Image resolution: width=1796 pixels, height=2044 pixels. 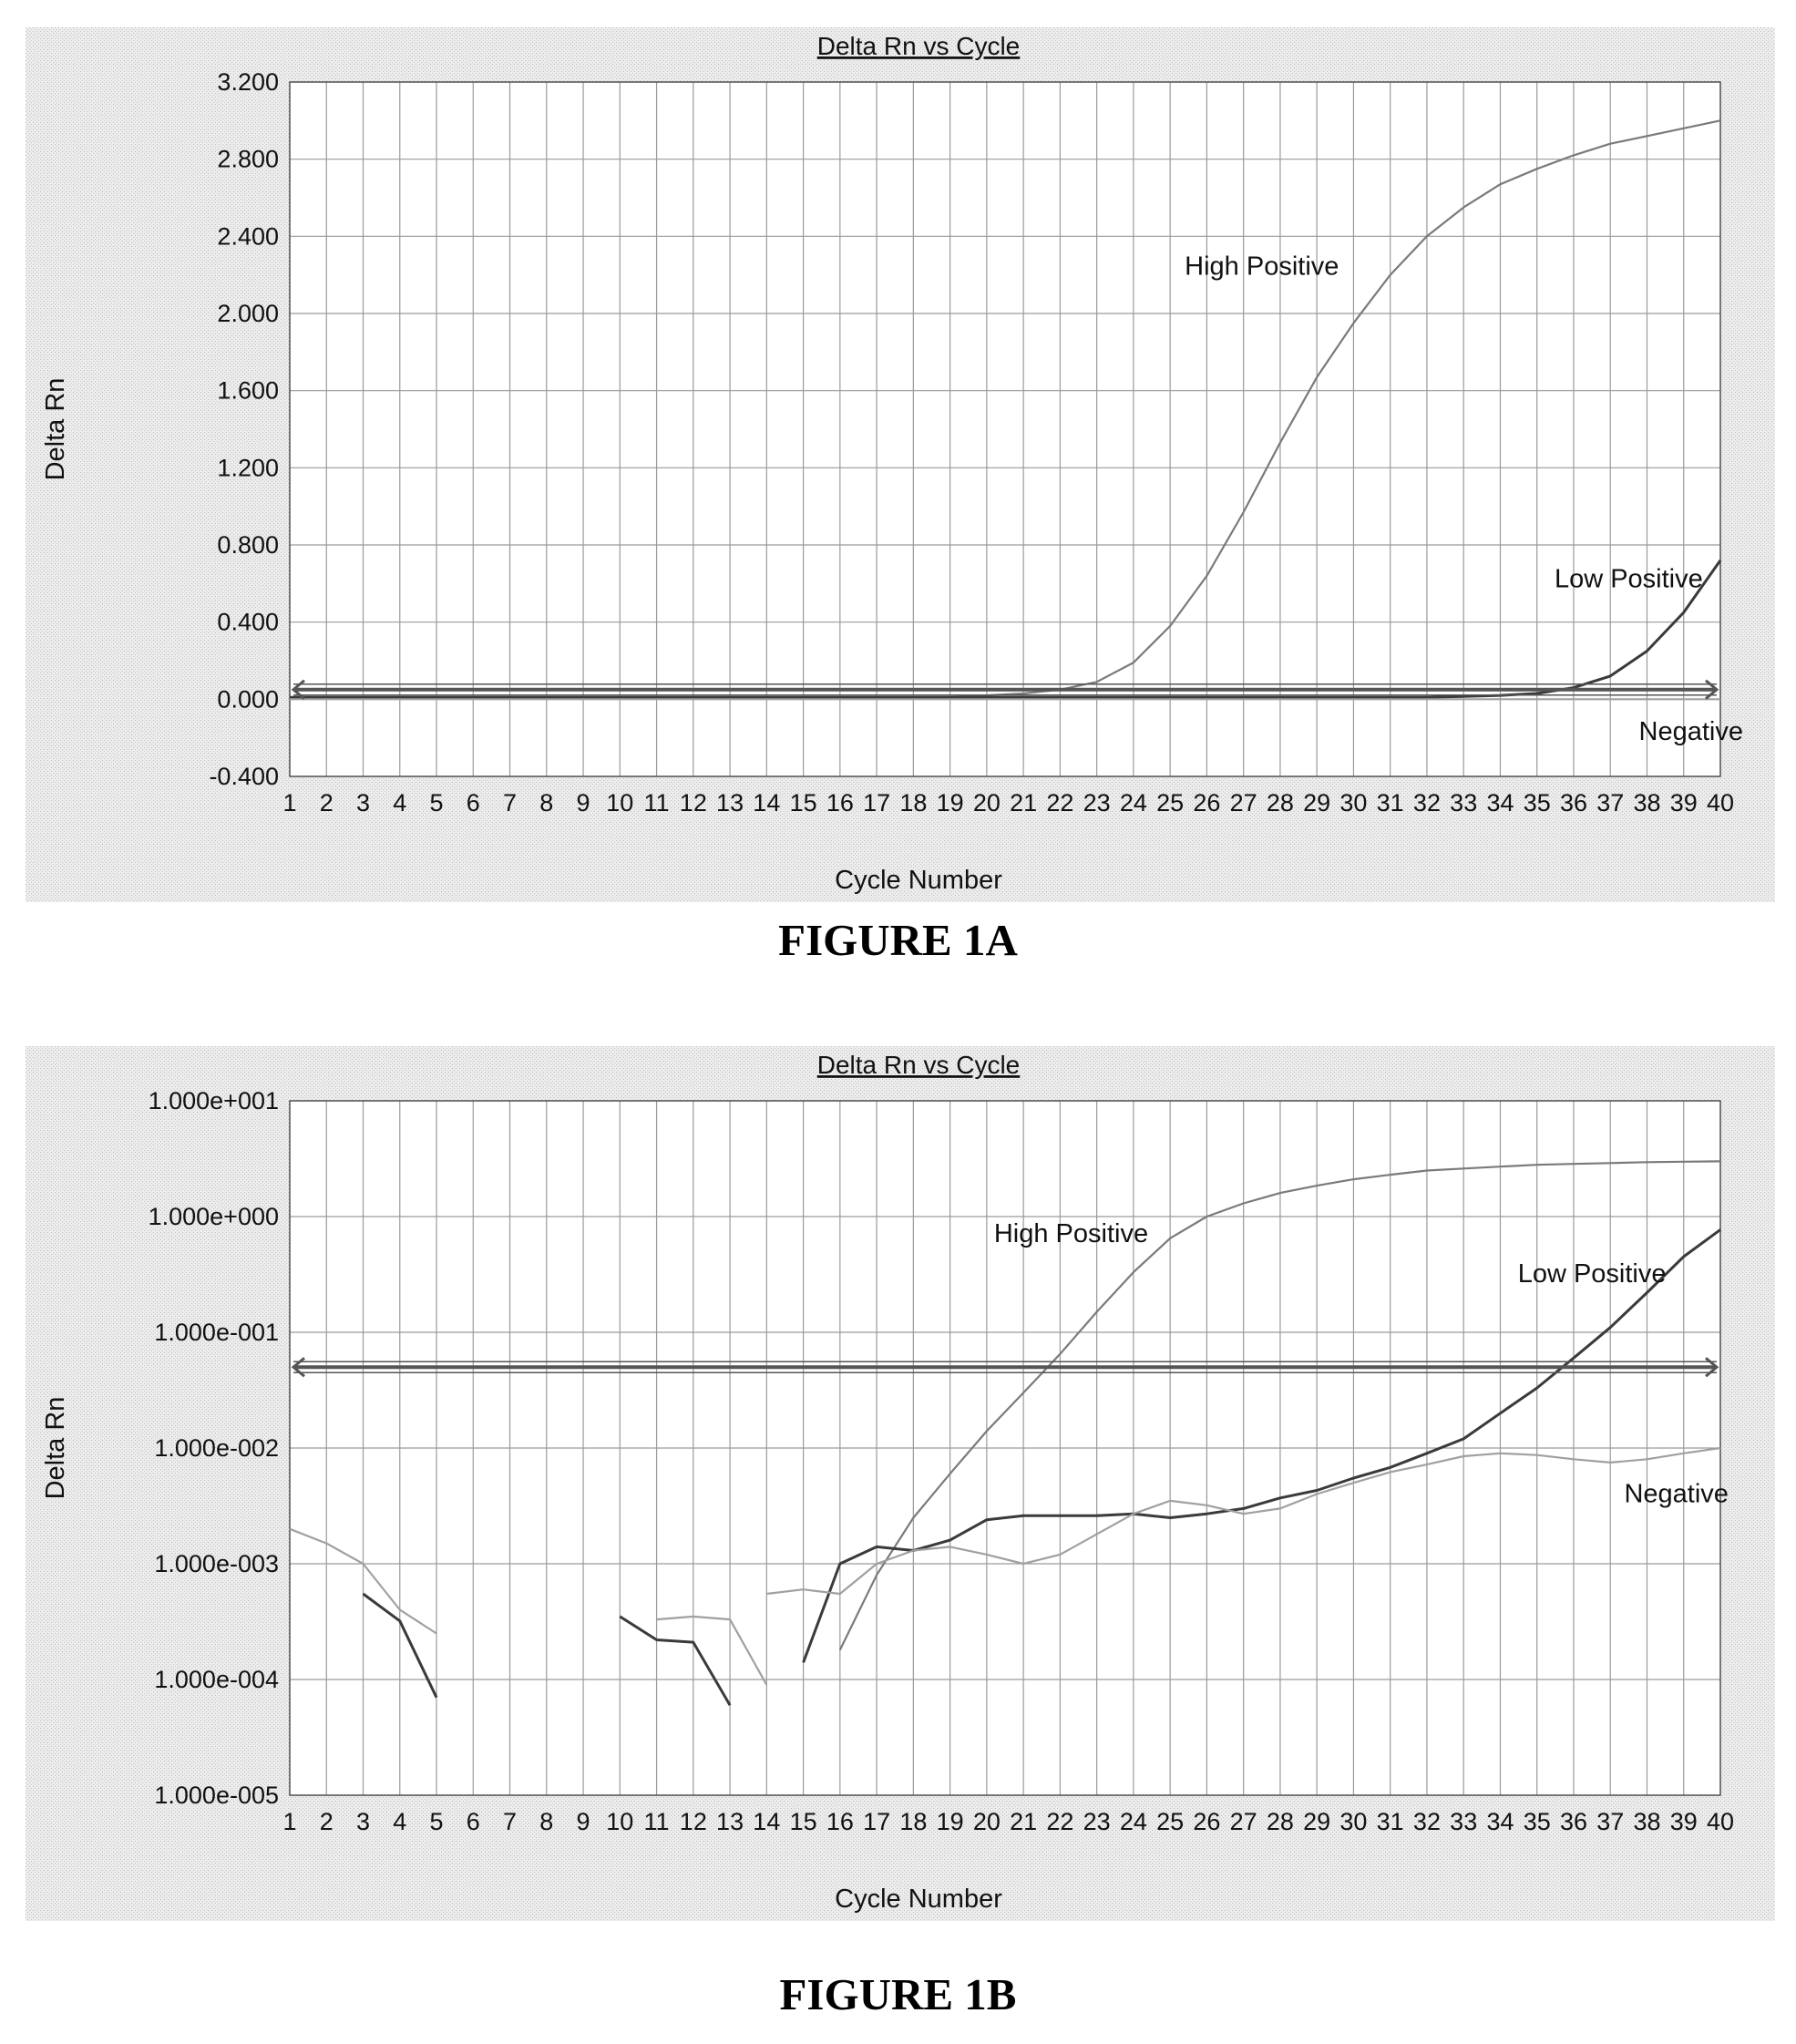 I want to click on fig1a-chart-title: Delta Rn vs Cycle, so click(x=919, y=46).